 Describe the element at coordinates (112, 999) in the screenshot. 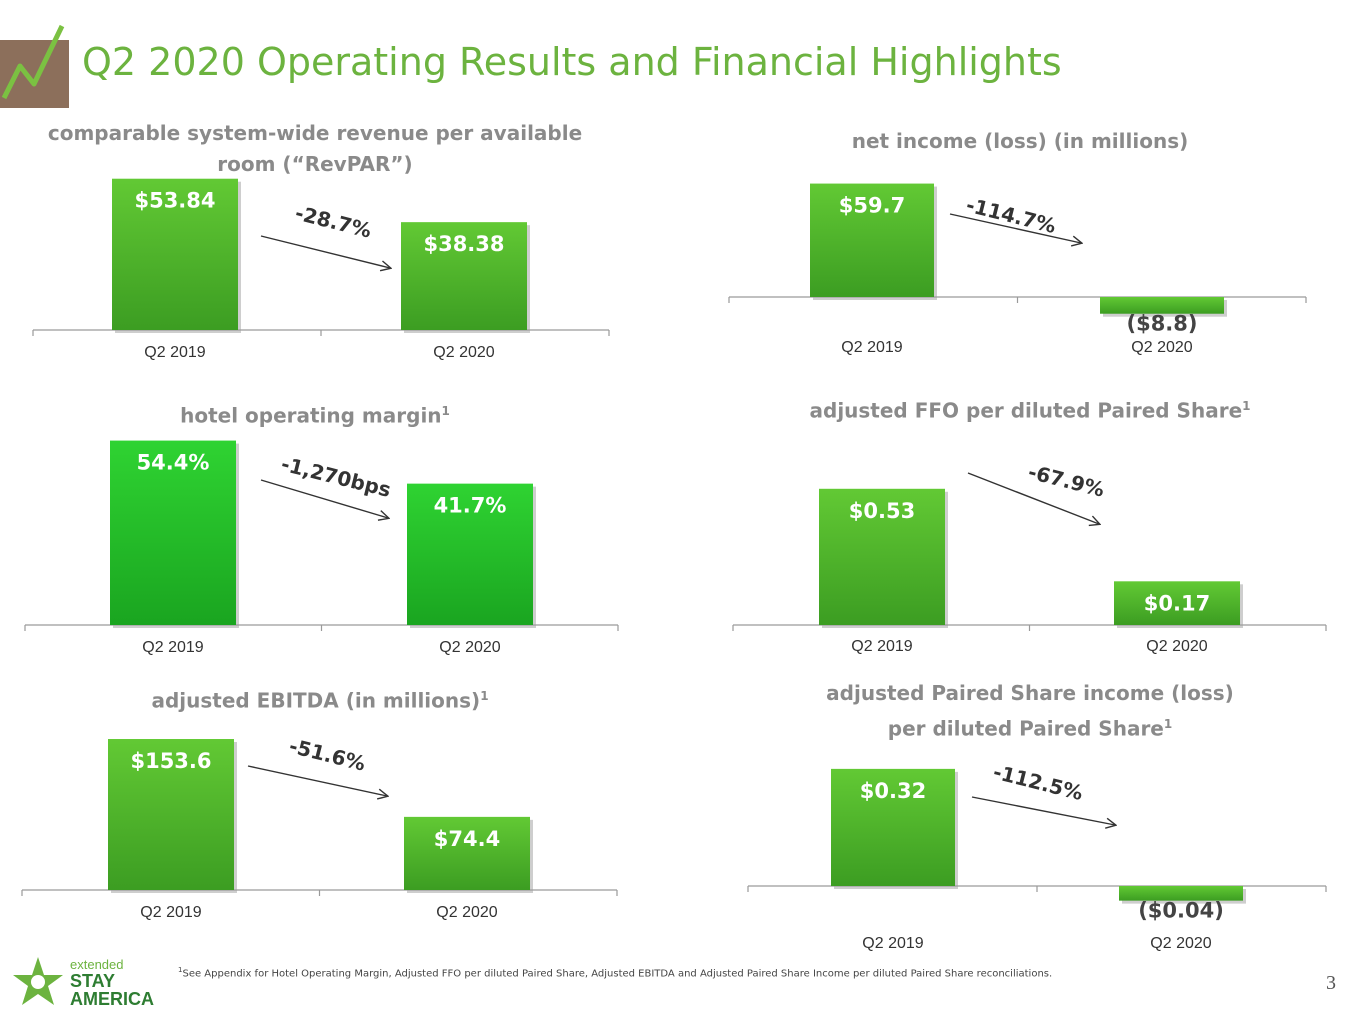

I see `brand-line-3: AMERICA` at that location.